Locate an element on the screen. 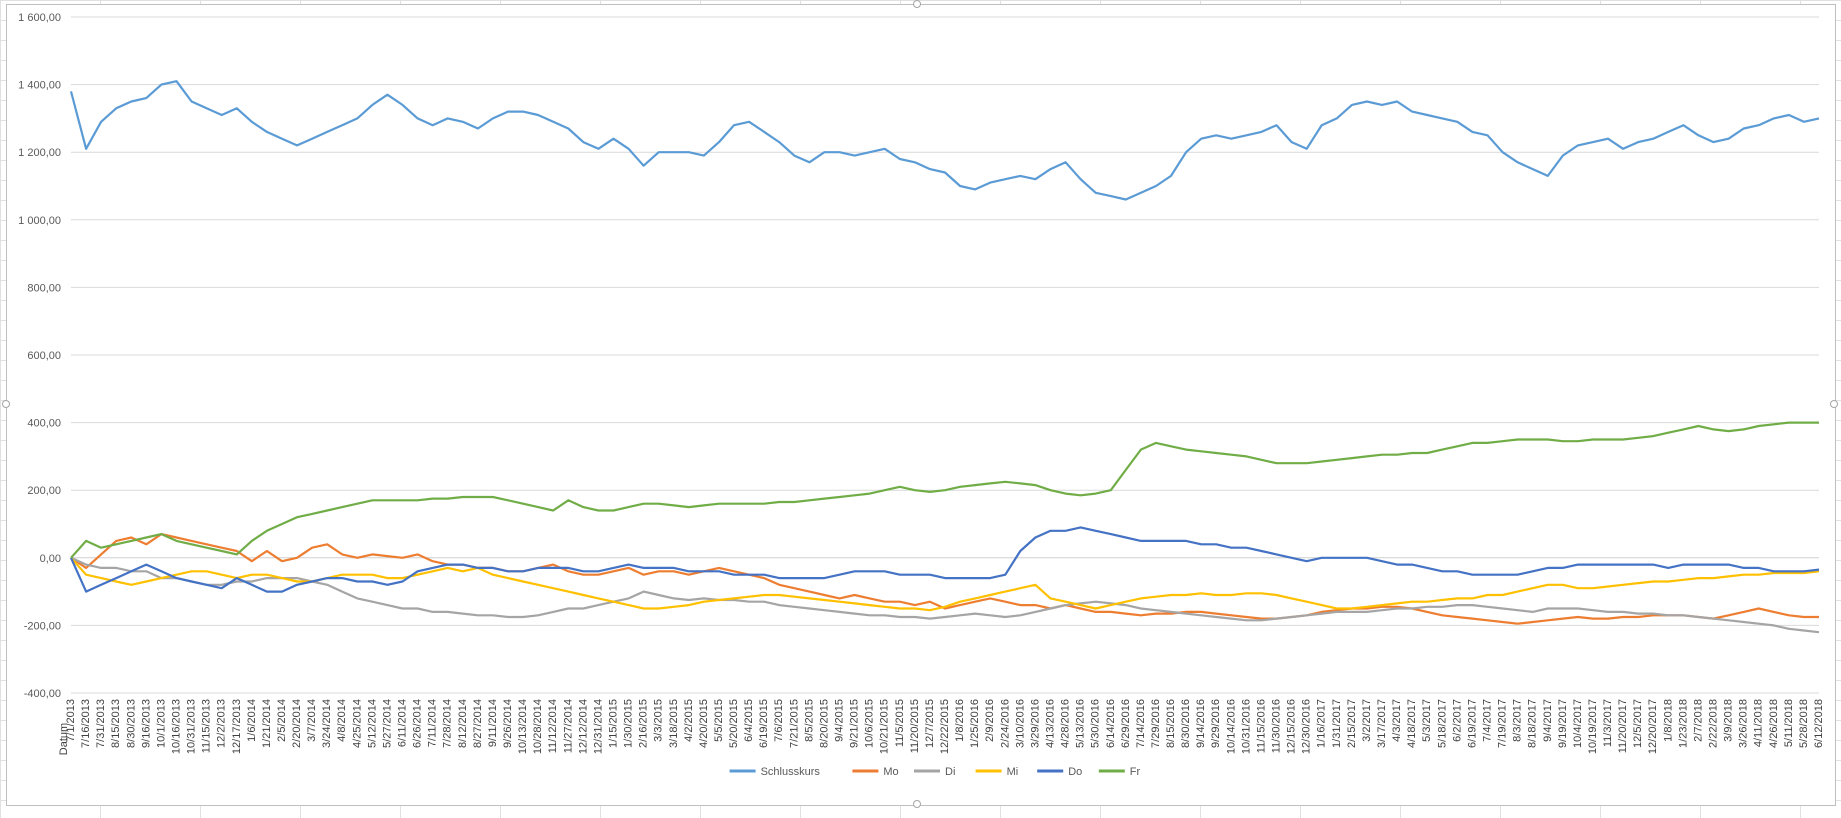 Image resolution: width=1841 pixels, height=818 pixels. x-tick-label: 12/12/2014 is located at coordinates (583, 726).